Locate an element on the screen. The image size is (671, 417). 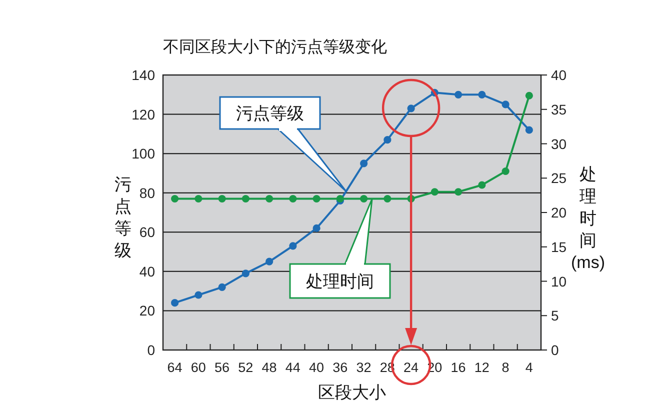
y2-tick-label: 15 is located at coordinates (559, 246).